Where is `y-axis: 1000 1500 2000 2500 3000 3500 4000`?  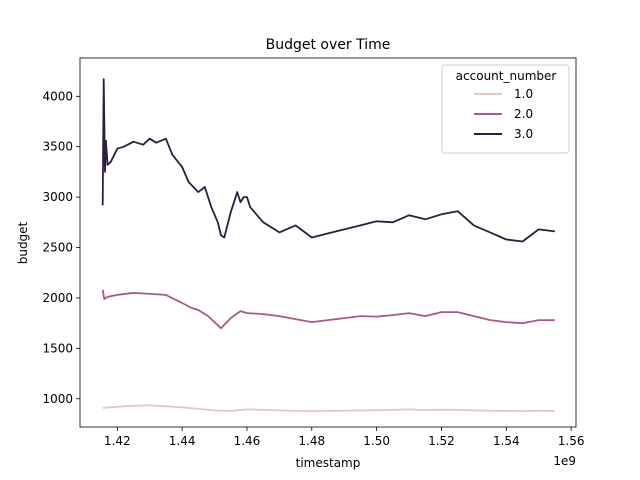 y-axis: 1000 1500 2000 2500 3000 3500 4000 is located at coordinates (61, 247).